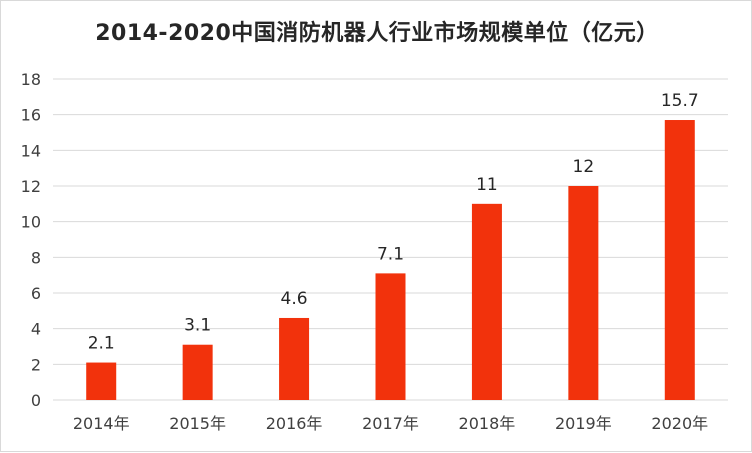 The height and width of the screenshot is (453, 752). I want to click on y-tick-label: 6, so click(36, 293).